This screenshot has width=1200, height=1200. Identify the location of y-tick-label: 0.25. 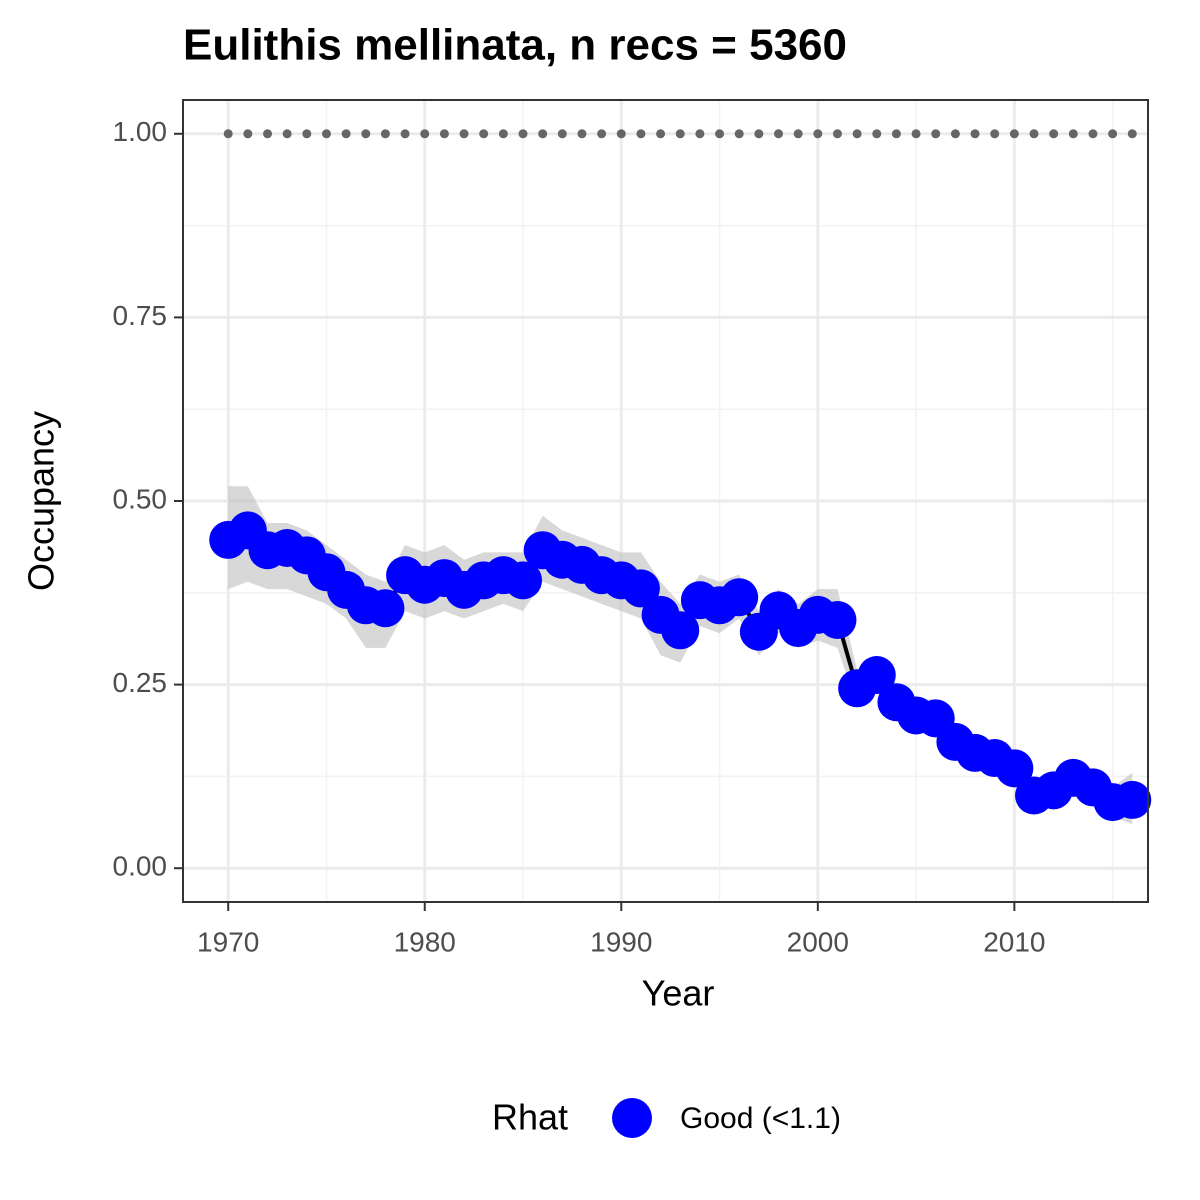
(140, 682).